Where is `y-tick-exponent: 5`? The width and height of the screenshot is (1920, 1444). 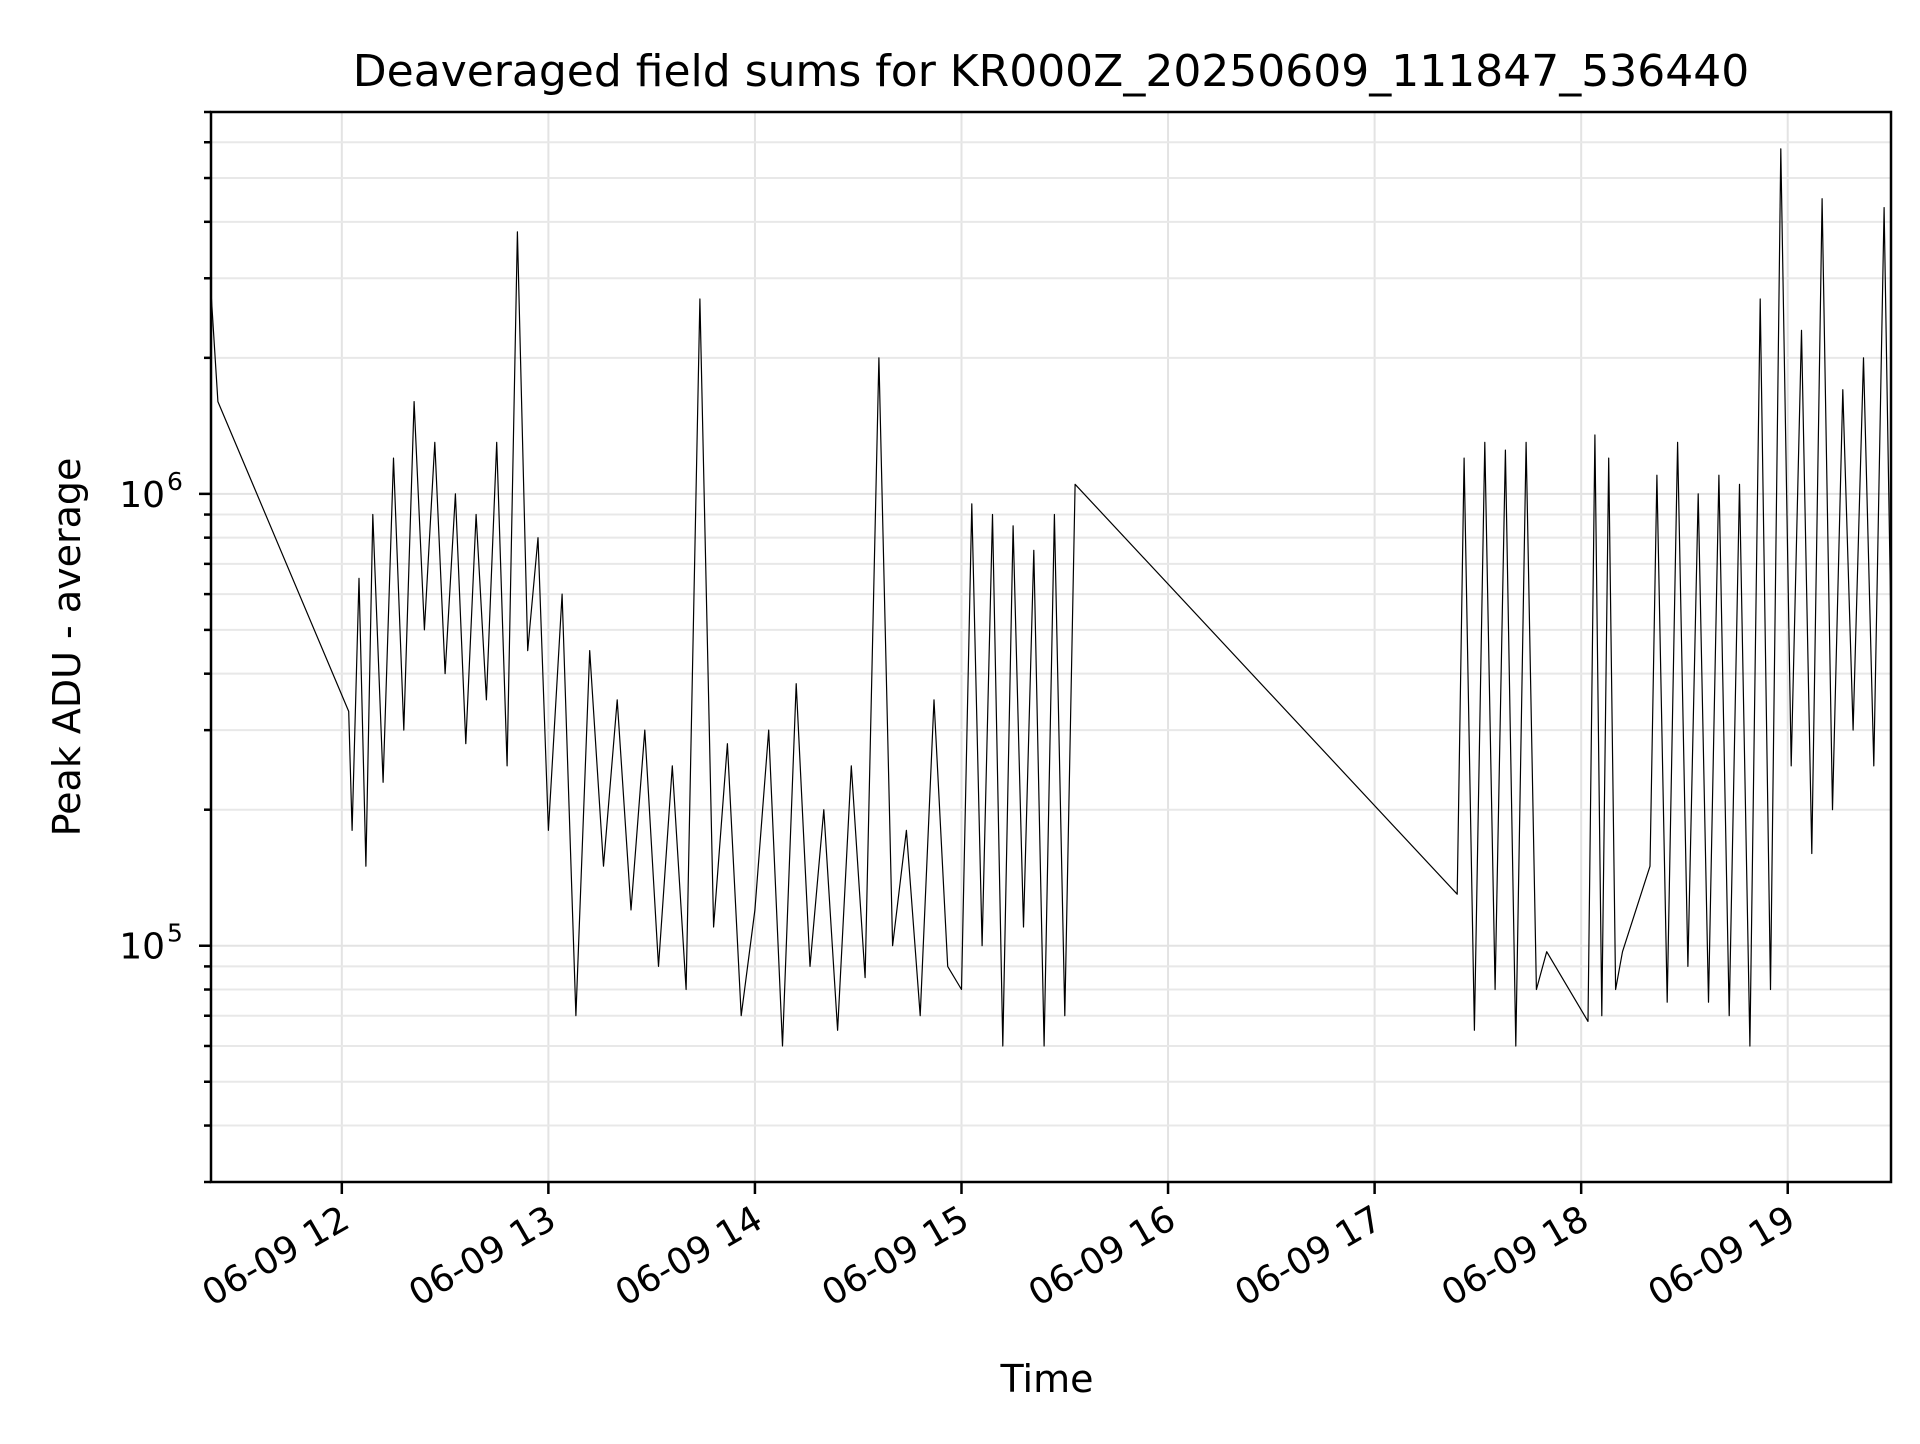 y-tick-exponent: 5 is located at coordinates (175, 933).